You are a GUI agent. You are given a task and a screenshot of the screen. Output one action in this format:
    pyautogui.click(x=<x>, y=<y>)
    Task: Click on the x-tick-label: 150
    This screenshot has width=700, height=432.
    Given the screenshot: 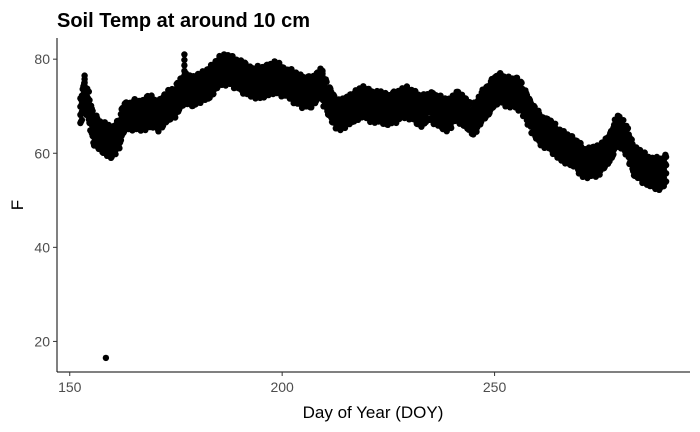 What is the action you would take?
    pyautogui.click(x=70, y=387)
    